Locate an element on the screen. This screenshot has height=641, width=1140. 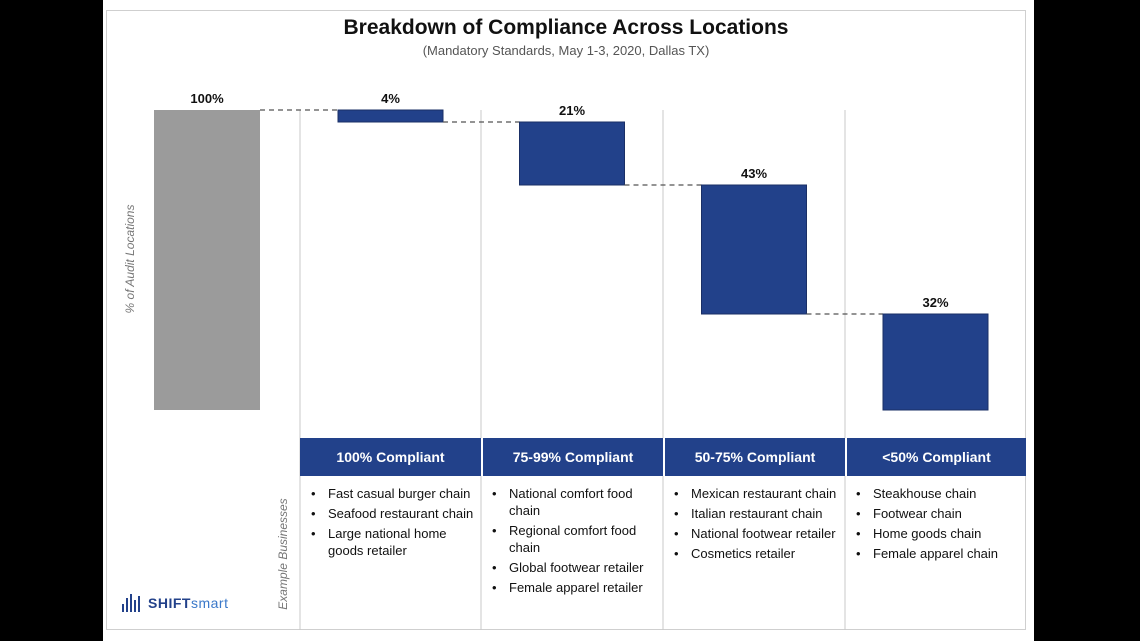
example-business-item: Female apparel chain is located at coordinates (938, 553).